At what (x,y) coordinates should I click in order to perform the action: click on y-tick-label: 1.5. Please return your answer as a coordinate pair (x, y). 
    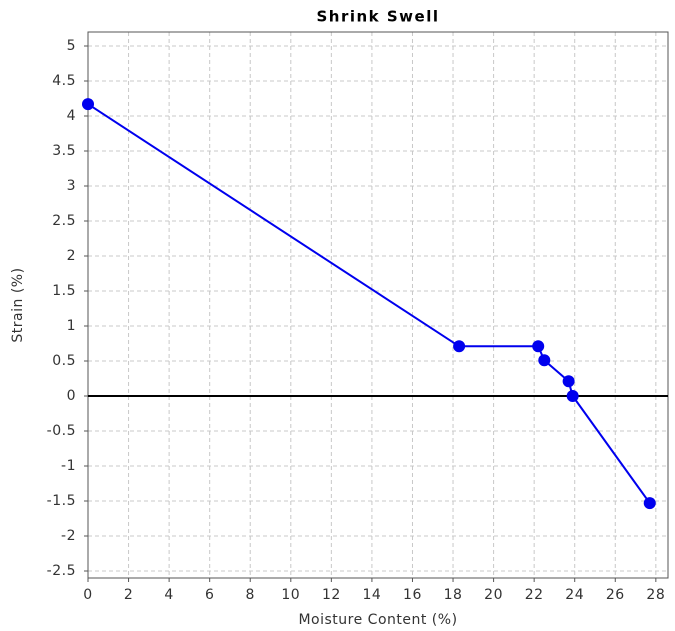
    Looking at the image, I should click on (64, 291).